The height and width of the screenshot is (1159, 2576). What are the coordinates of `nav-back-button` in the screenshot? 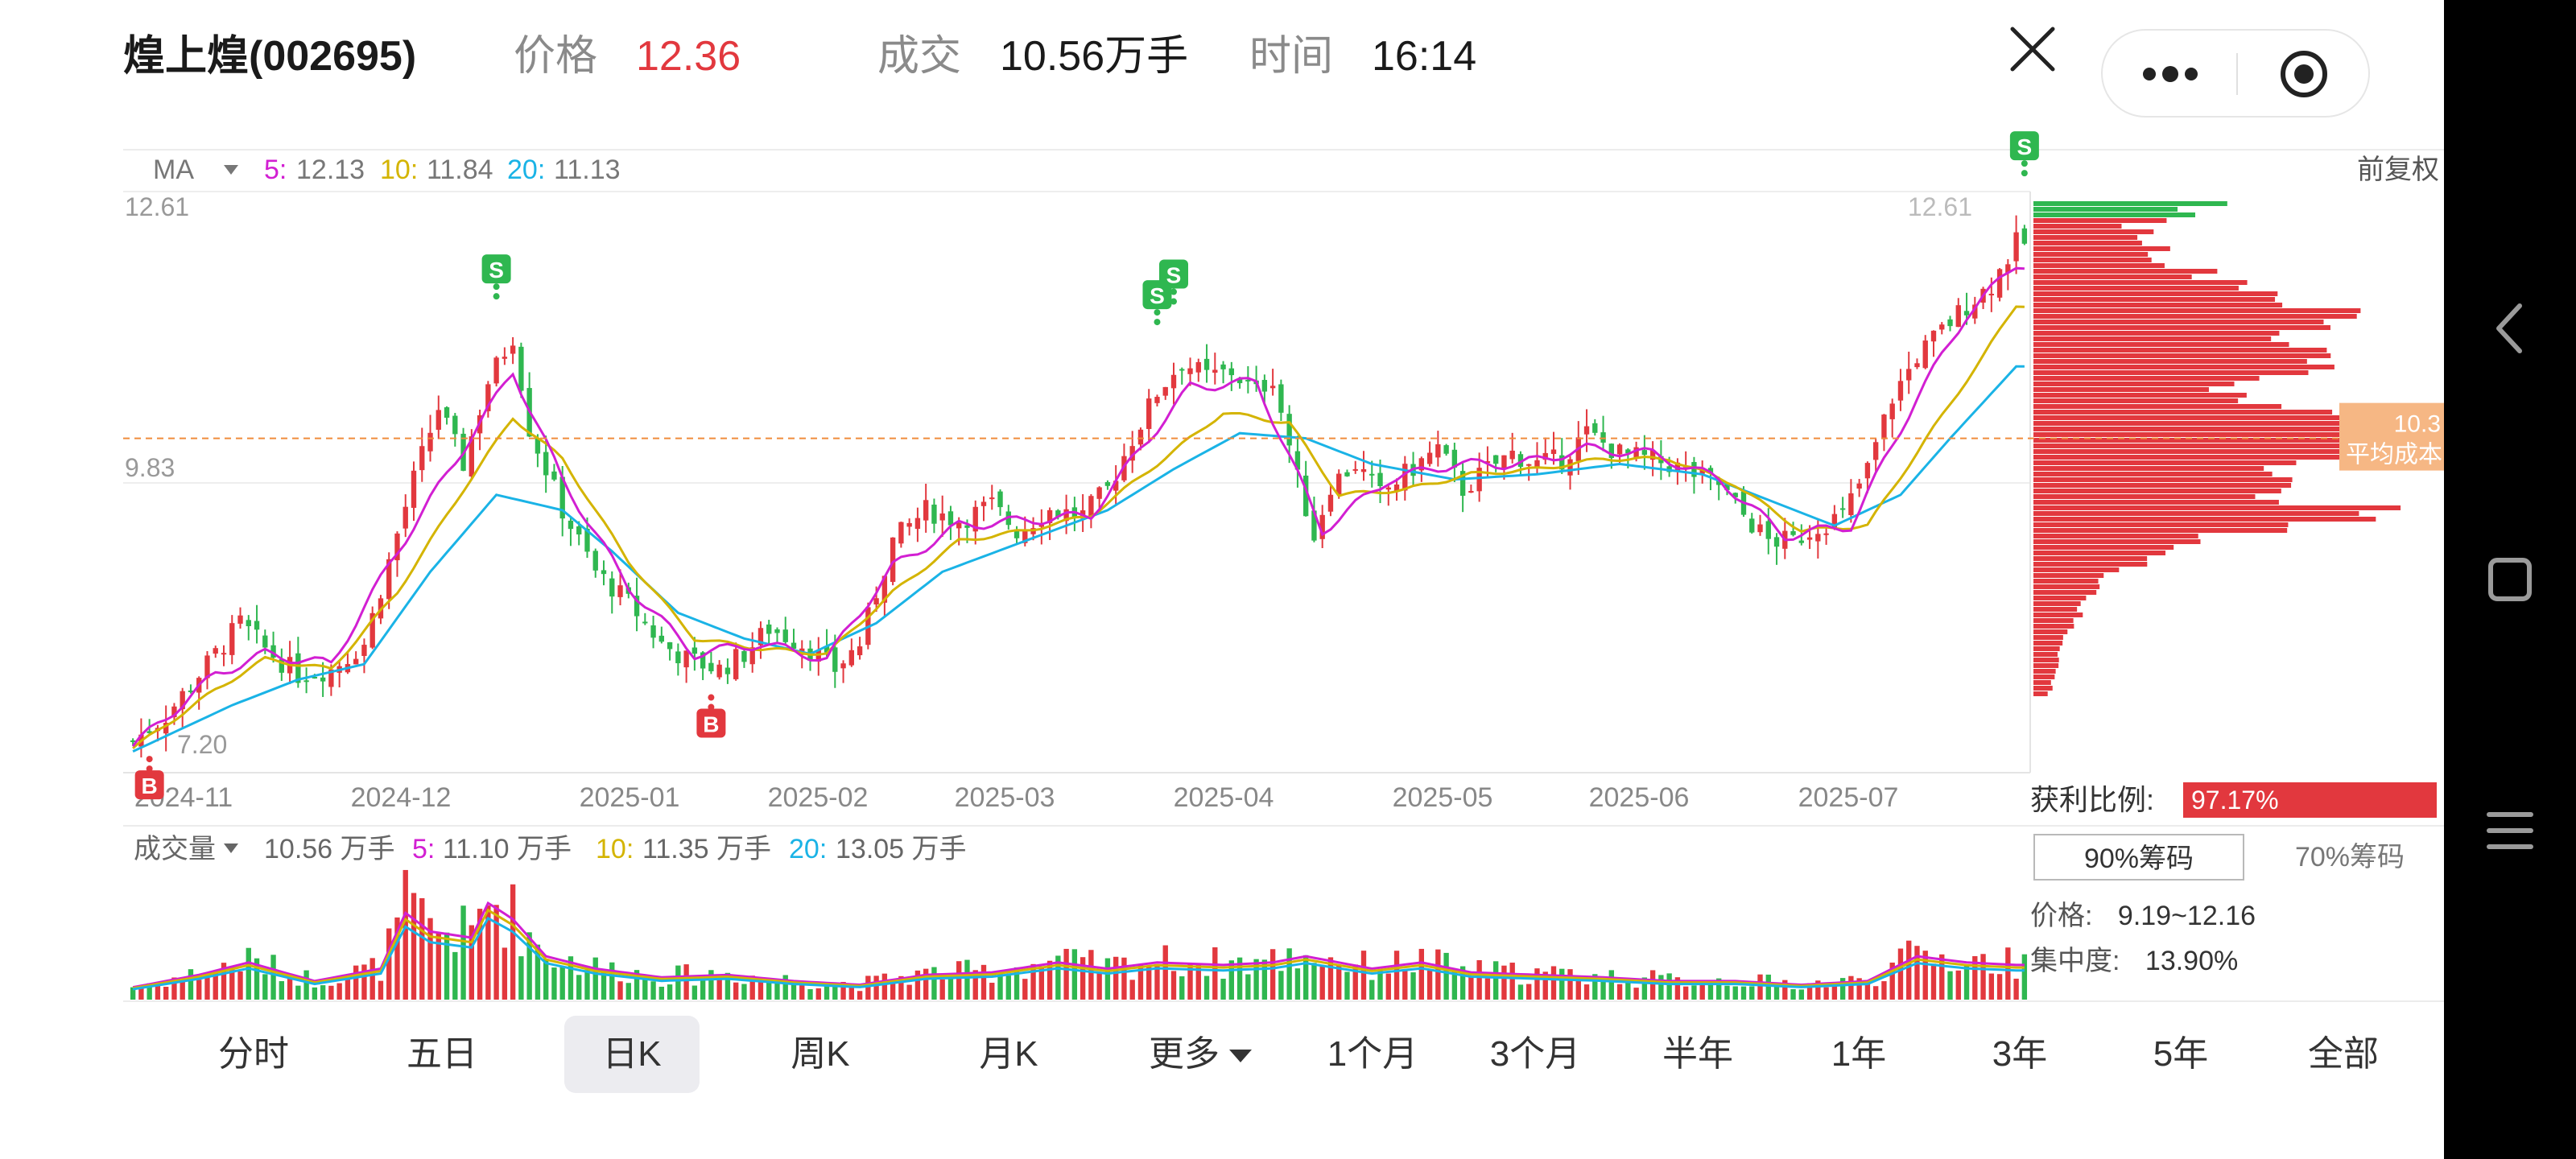 It's located at (2510, 328).